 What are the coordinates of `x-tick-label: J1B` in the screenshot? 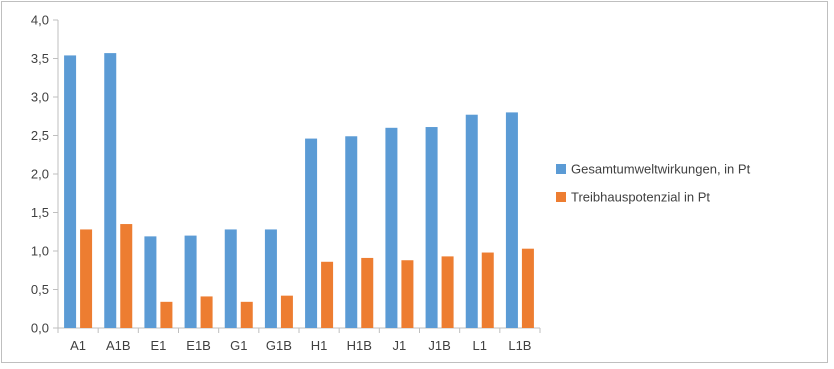 It's located at (439, 345).